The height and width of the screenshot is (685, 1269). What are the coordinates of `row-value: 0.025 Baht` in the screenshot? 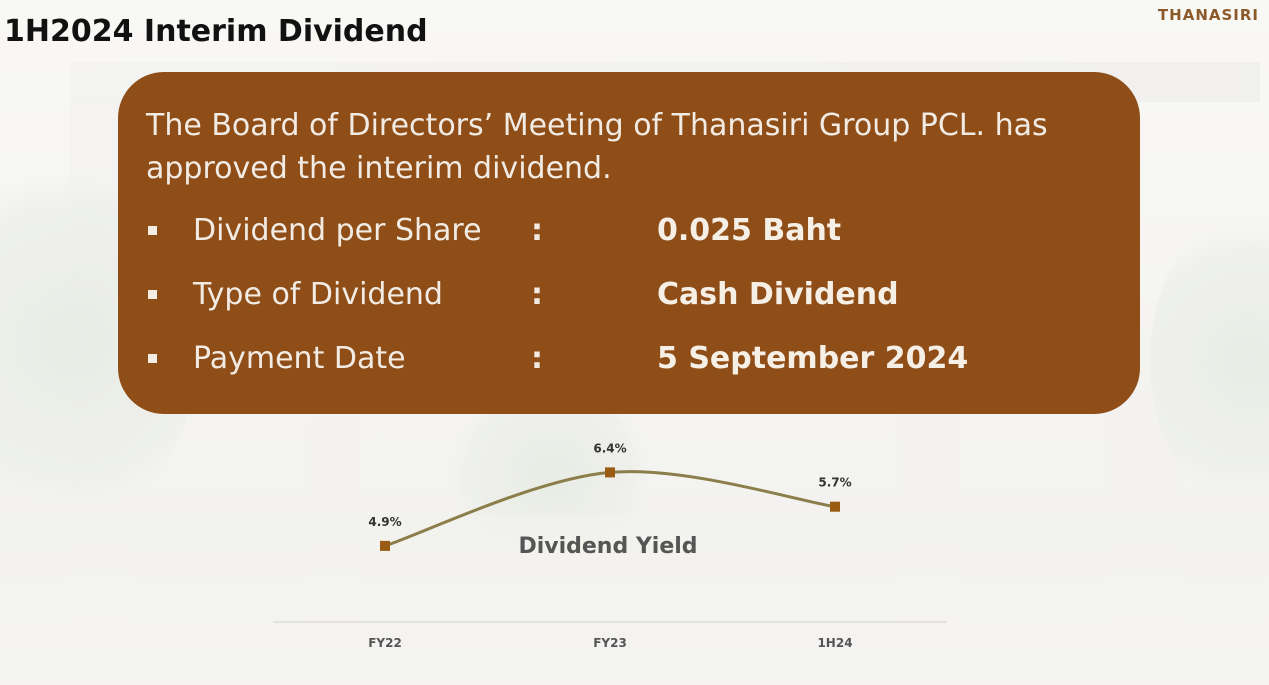 It's located at (749, 230).